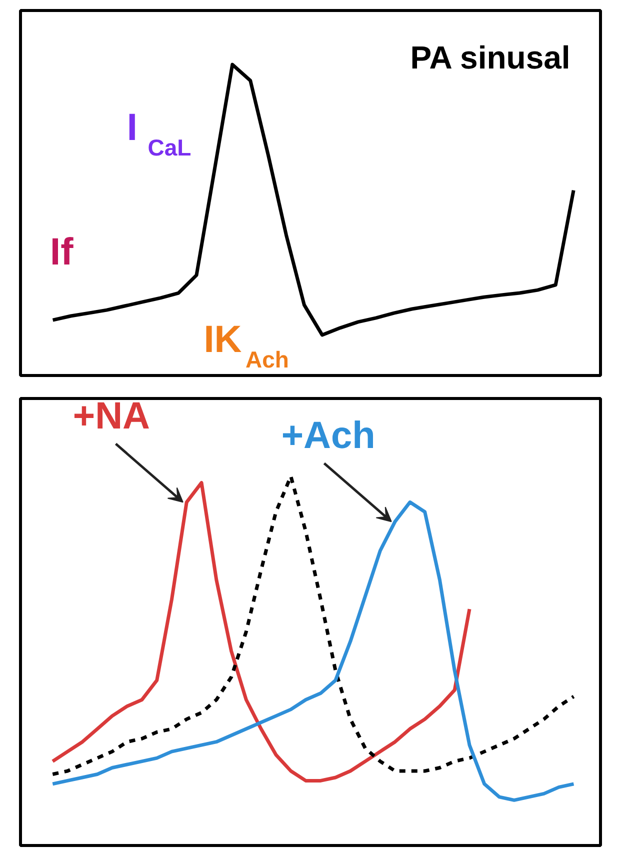 This screenshot has width=619, height=851. What do you see at coordinates (62, 252) in the screenshot?
I see `annotation: If` at bounding box center [62, 252].